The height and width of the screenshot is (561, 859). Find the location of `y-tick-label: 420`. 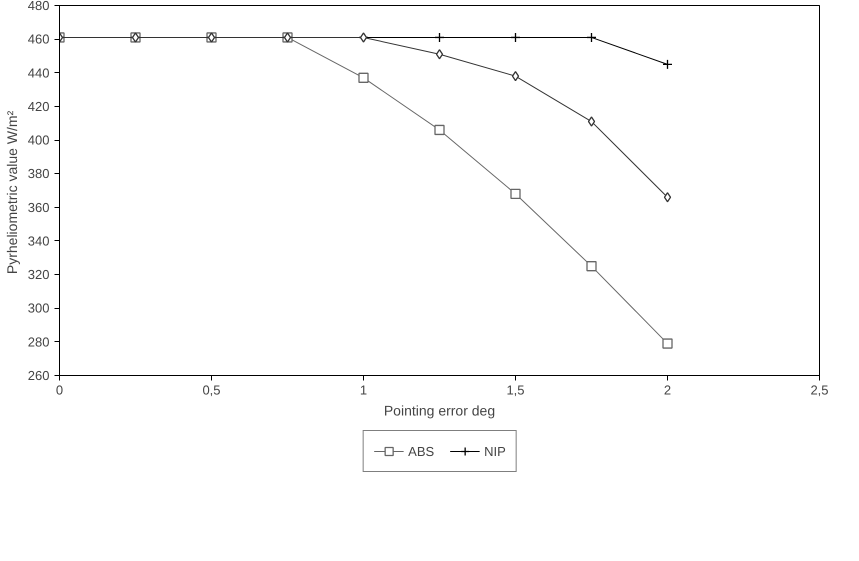

y-tick-label: 420 is located at coordinates (39, 106).